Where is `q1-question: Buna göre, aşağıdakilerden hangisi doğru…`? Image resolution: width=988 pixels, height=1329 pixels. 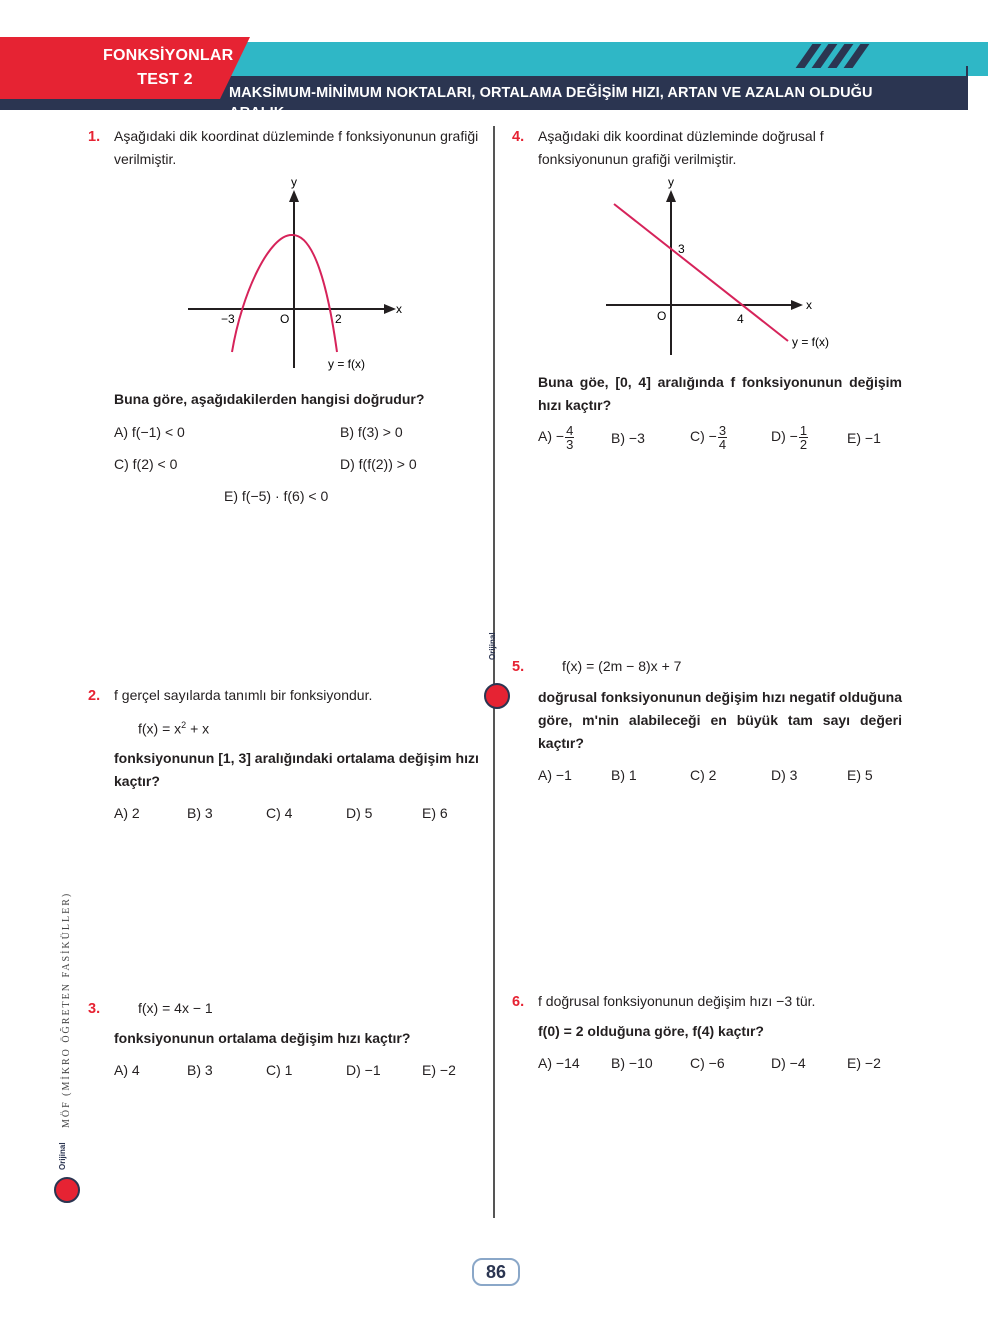
q1-question: Buna göre, aşağıdakilerden hangisi doğru… is located at coordinates (269, 399).